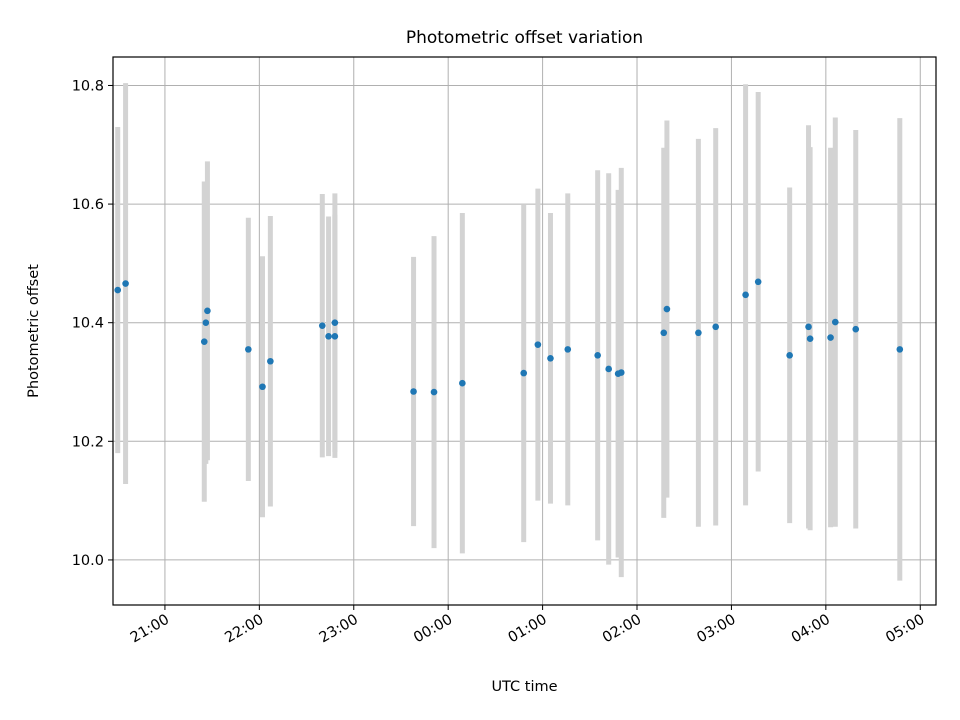 Image resolution: width=960 pixels, height=720 pixels. What do you see at coordinates (509, 337) in the screenshot?
I see `data-points` at bounding box center [509, 337].